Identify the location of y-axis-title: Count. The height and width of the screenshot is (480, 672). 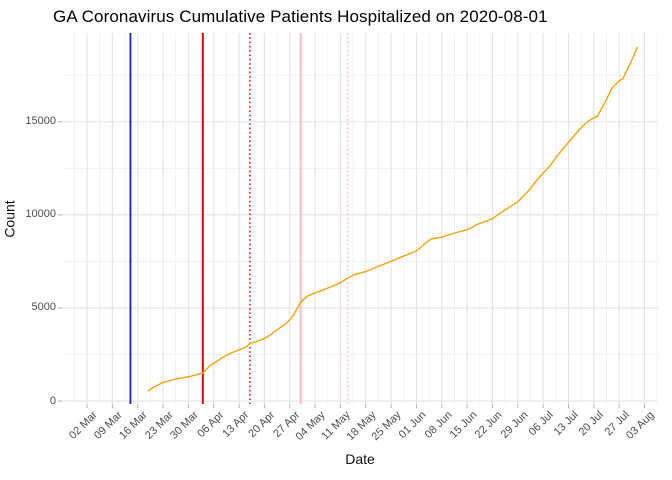
(10, 219).